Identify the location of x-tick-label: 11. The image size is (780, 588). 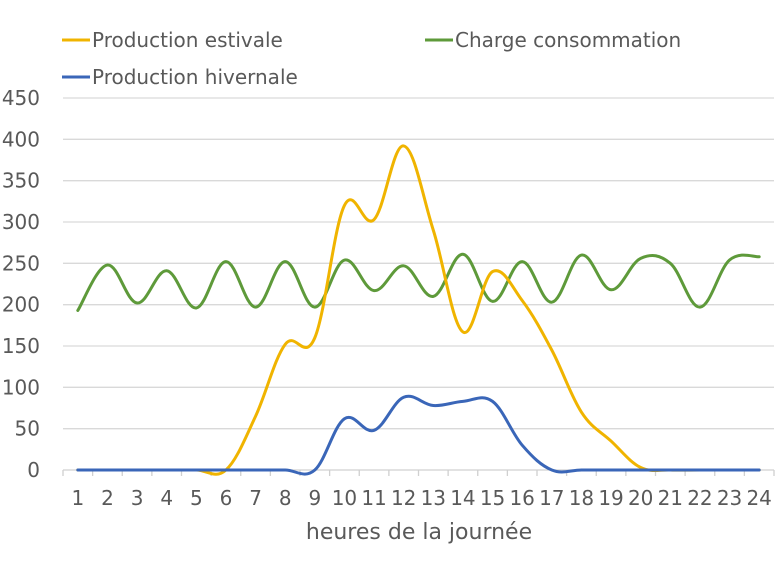
(373, 498).